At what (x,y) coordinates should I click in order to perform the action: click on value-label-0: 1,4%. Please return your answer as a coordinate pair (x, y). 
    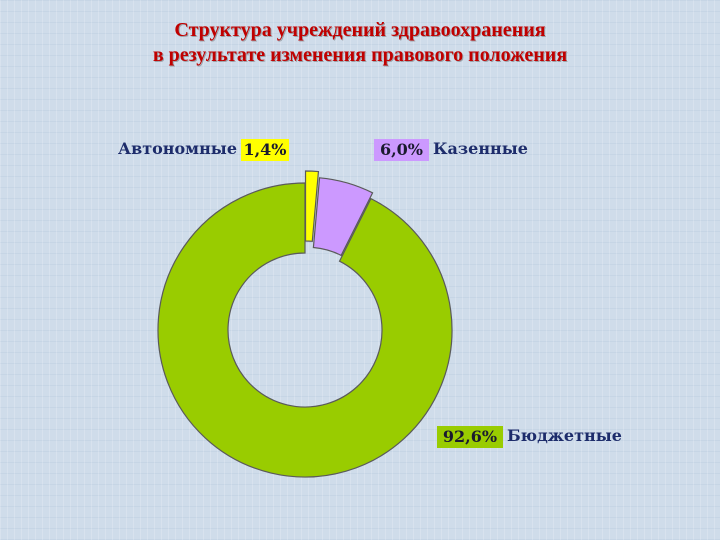
    Looking at the image, I should click on (264, 149).